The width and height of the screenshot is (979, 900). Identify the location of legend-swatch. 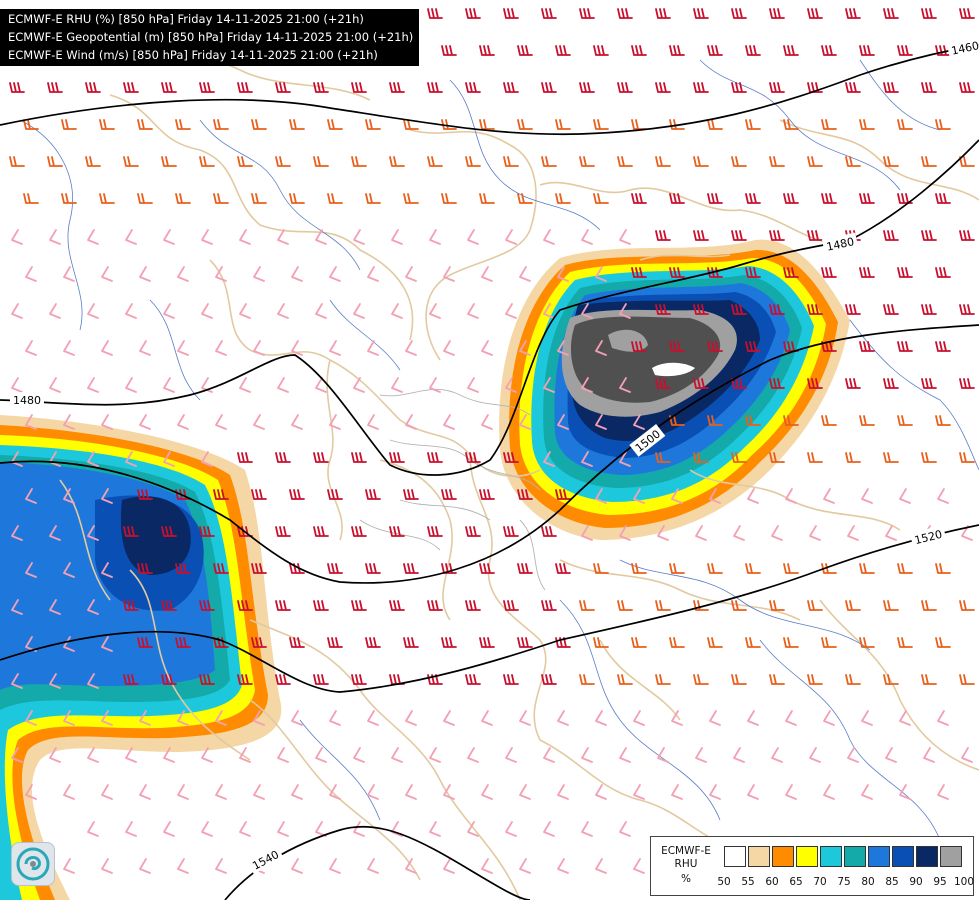
(807, 856).